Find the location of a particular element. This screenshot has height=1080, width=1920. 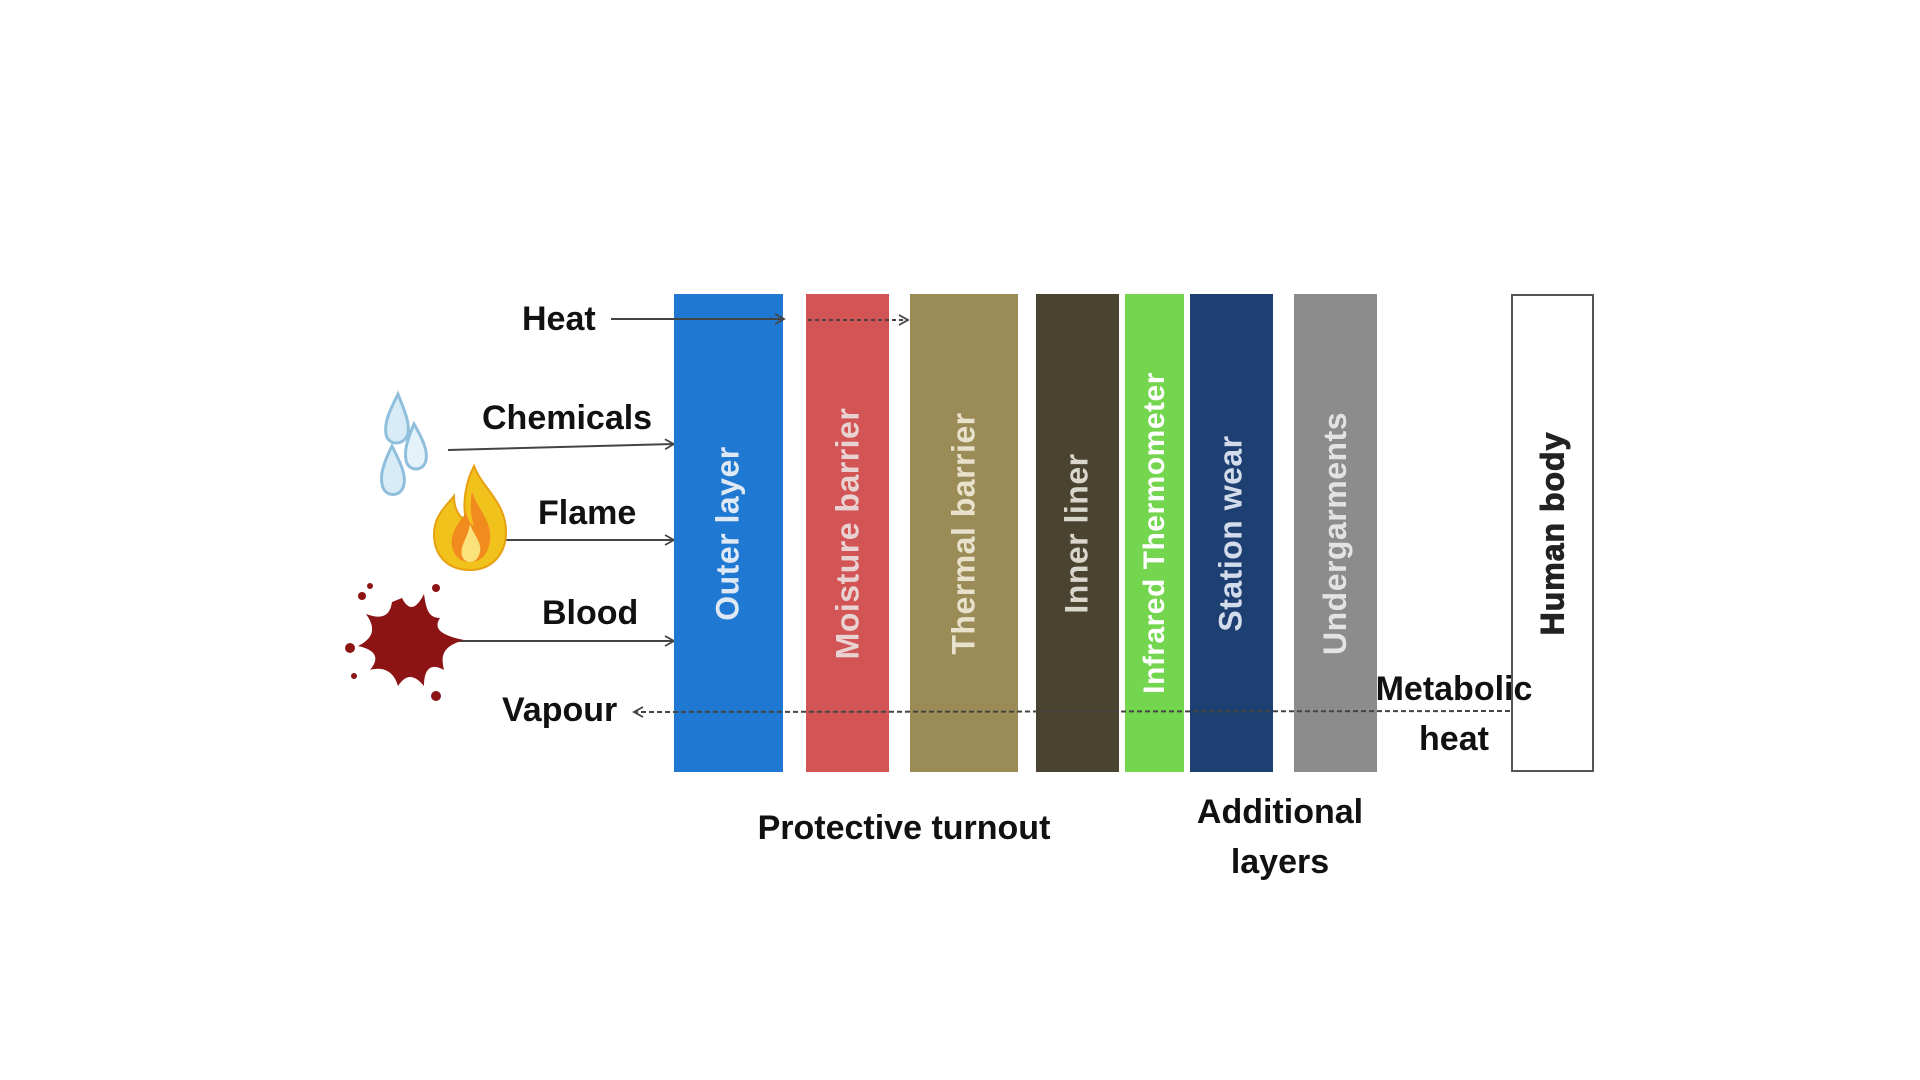

layer-inner-liner: Inner liner is located at coordinates (1077, 533).